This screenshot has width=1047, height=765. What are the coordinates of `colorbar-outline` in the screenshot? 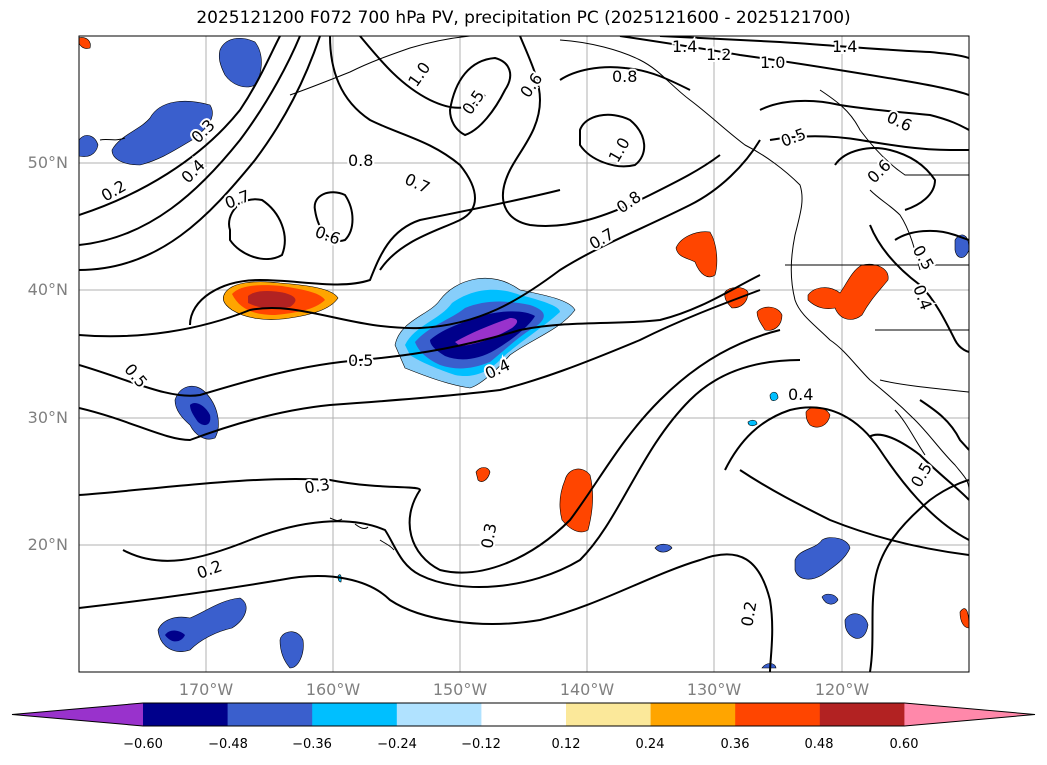 It's located at (523, 714).